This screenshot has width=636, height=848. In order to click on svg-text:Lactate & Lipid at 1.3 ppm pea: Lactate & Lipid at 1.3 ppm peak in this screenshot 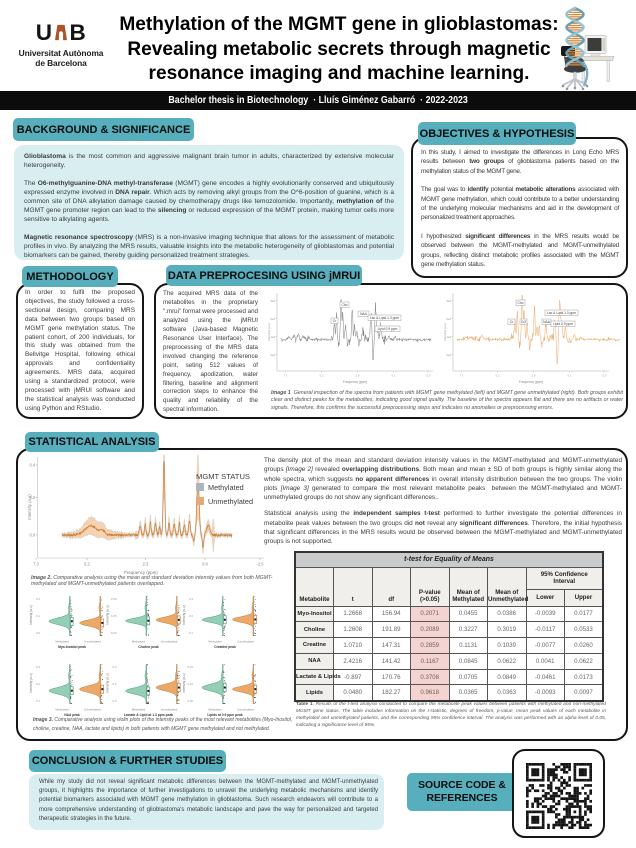, I will do `click(148, 715)`.